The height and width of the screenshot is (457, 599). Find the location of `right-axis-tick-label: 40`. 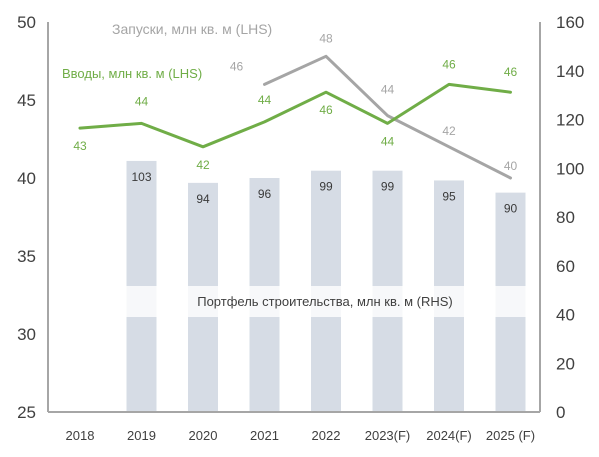

right-axis-tick-label: 40 is located at coordinates (565, 315).